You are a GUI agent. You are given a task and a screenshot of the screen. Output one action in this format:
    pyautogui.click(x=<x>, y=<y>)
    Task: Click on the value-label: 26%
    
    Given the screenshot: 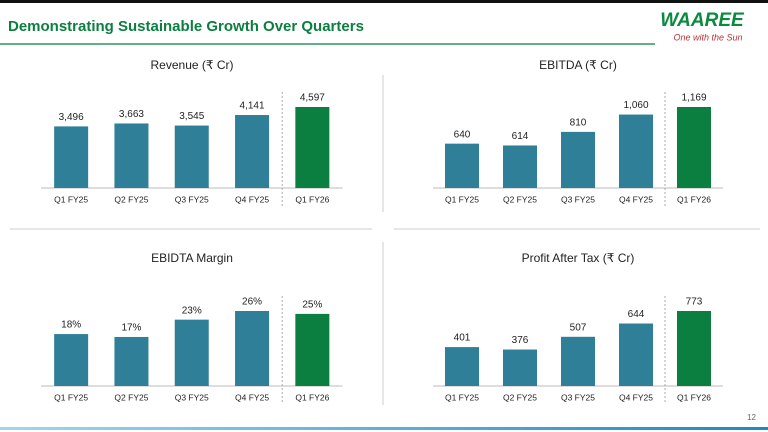 What is the action you would take?
    pyautogui.click(x=252, y=302)
    